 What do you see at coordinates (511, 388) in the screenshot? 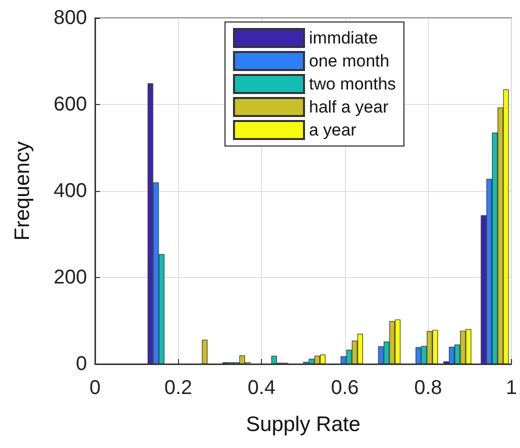
I see `x-tick-label: 1` at bounding box center [511, 388].